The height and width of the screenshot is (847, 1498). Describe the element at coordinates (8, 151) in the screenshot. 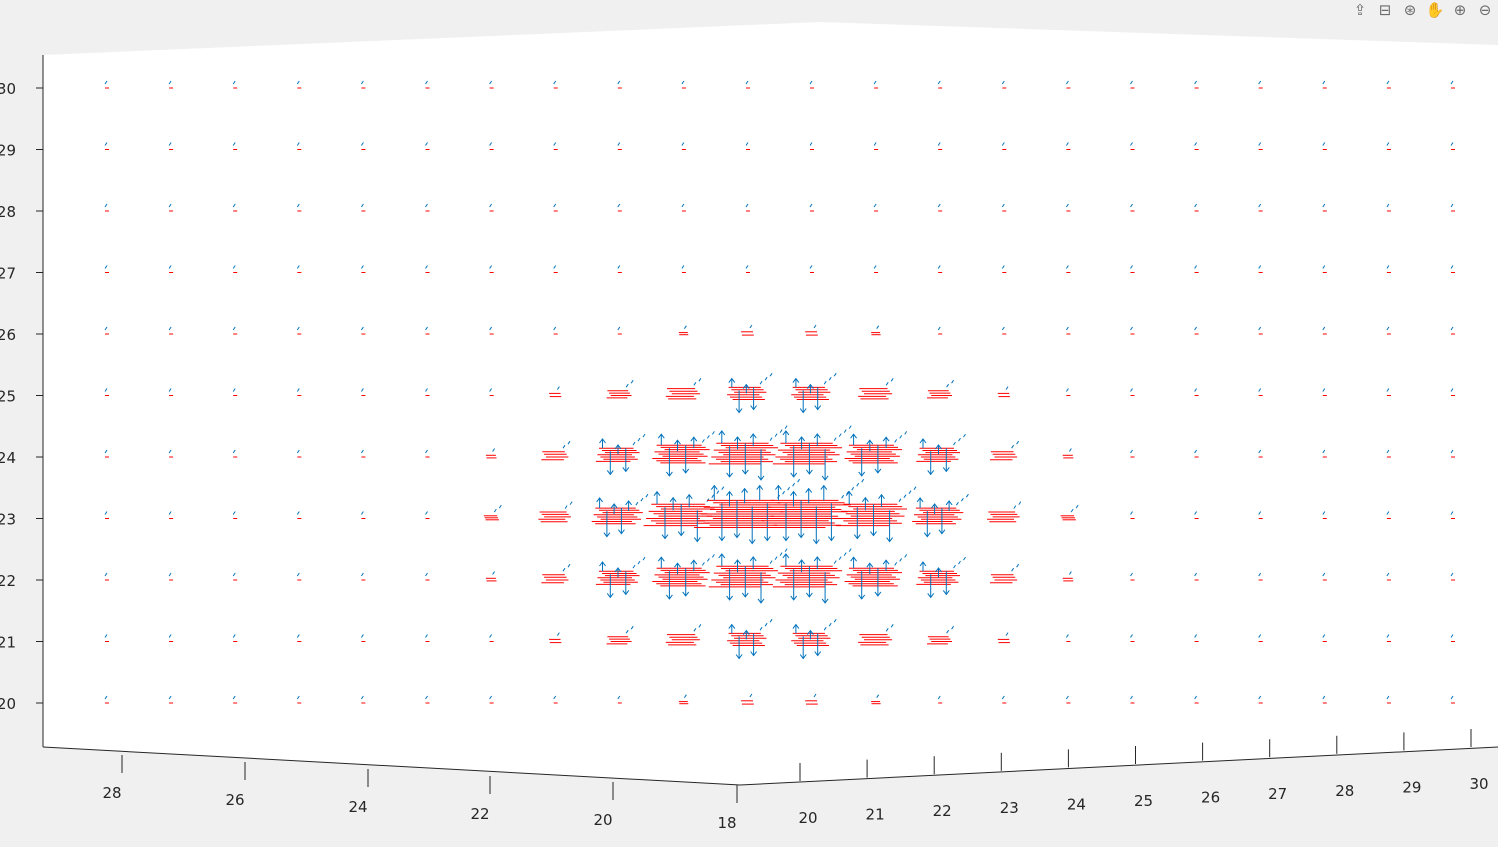

I see `z-tick-label: 29` at that location.